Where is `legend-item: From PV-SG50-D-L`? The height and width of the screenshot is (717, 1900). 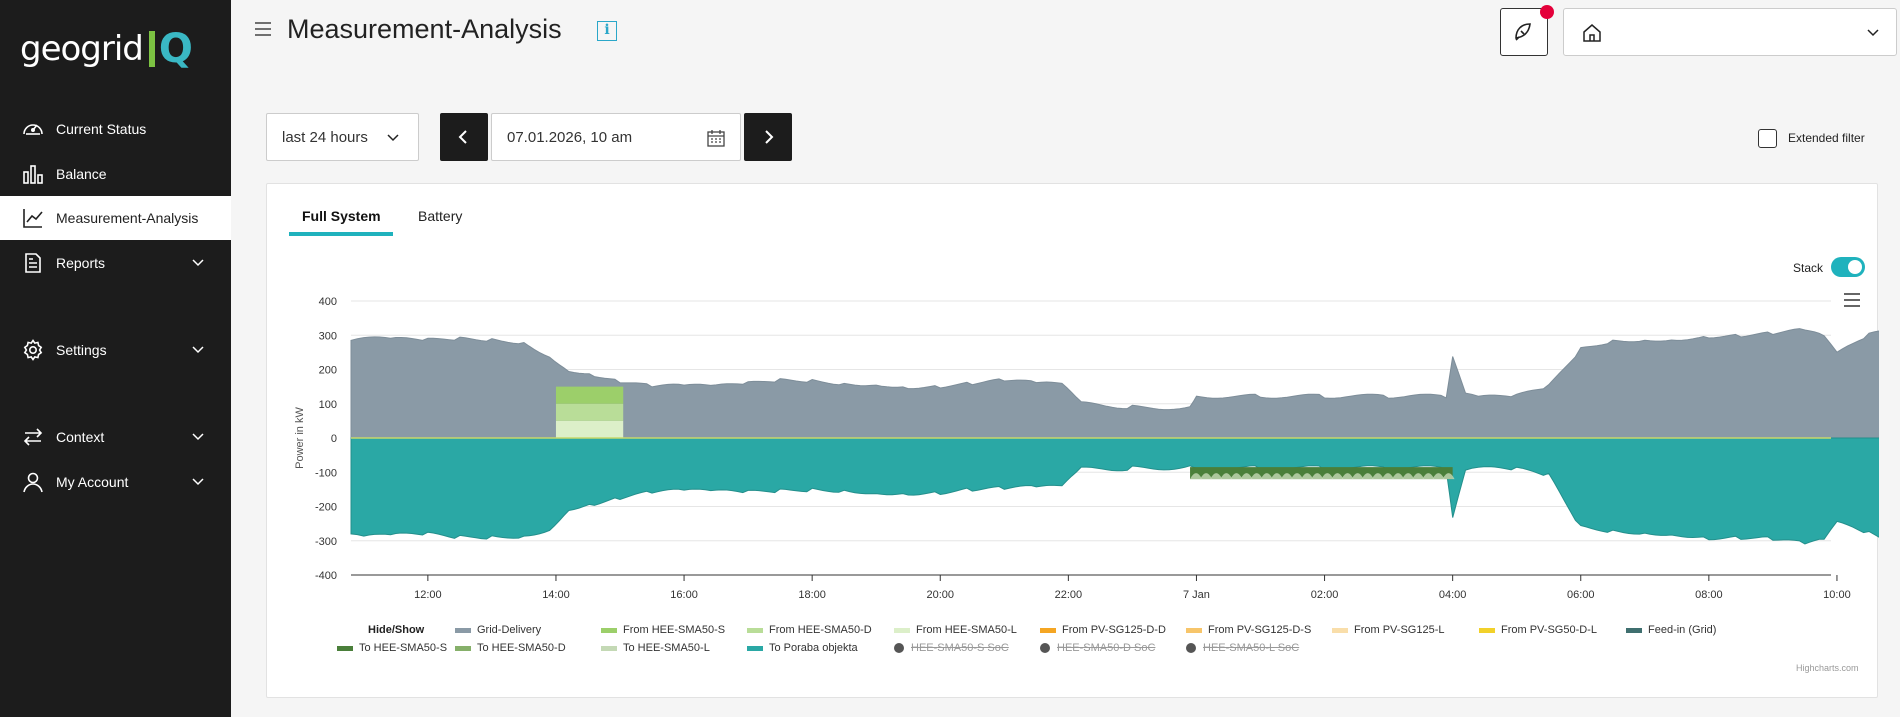 legend-item: From PV-SG50-D-L is located at coordinates (1538, 630).